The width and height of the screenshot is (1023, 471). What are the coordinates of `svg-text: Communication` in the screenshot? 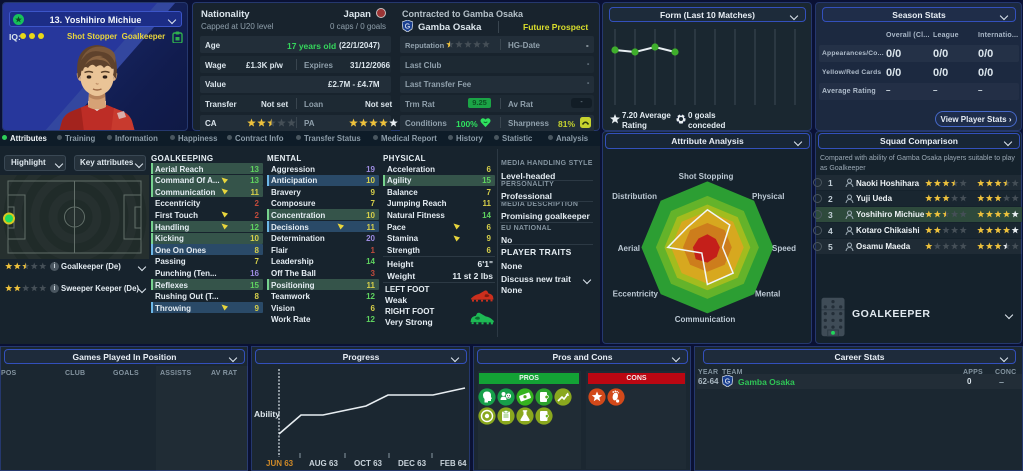 It's located at (705, 319).